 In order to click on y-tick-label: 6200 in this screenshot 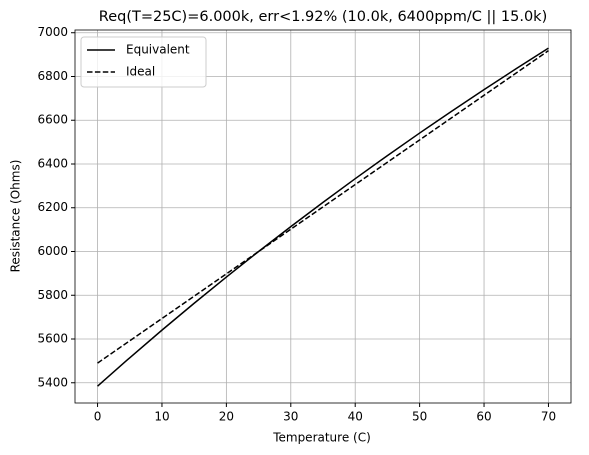, I will do `click(52, 207)`.